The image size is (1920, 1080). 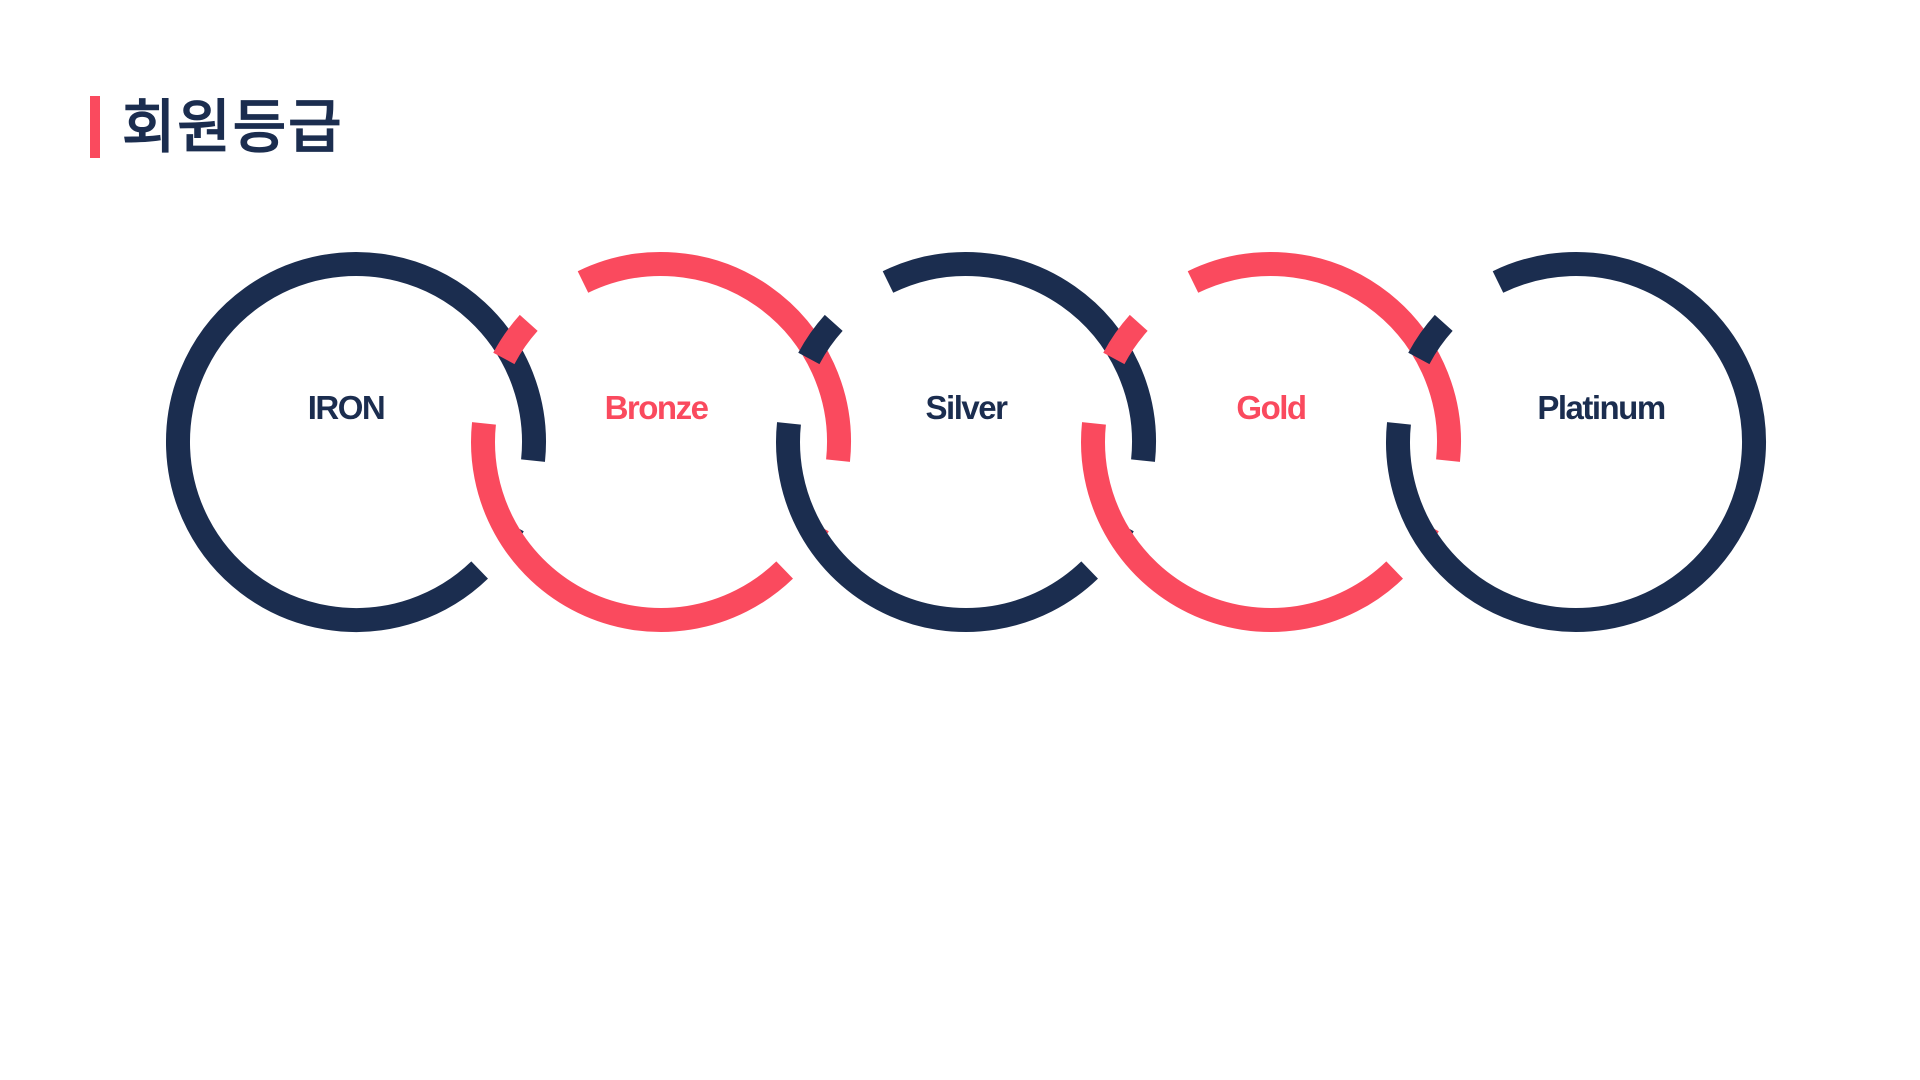 I want to click on page-title: 회원등급, so click(x=233, y=127).